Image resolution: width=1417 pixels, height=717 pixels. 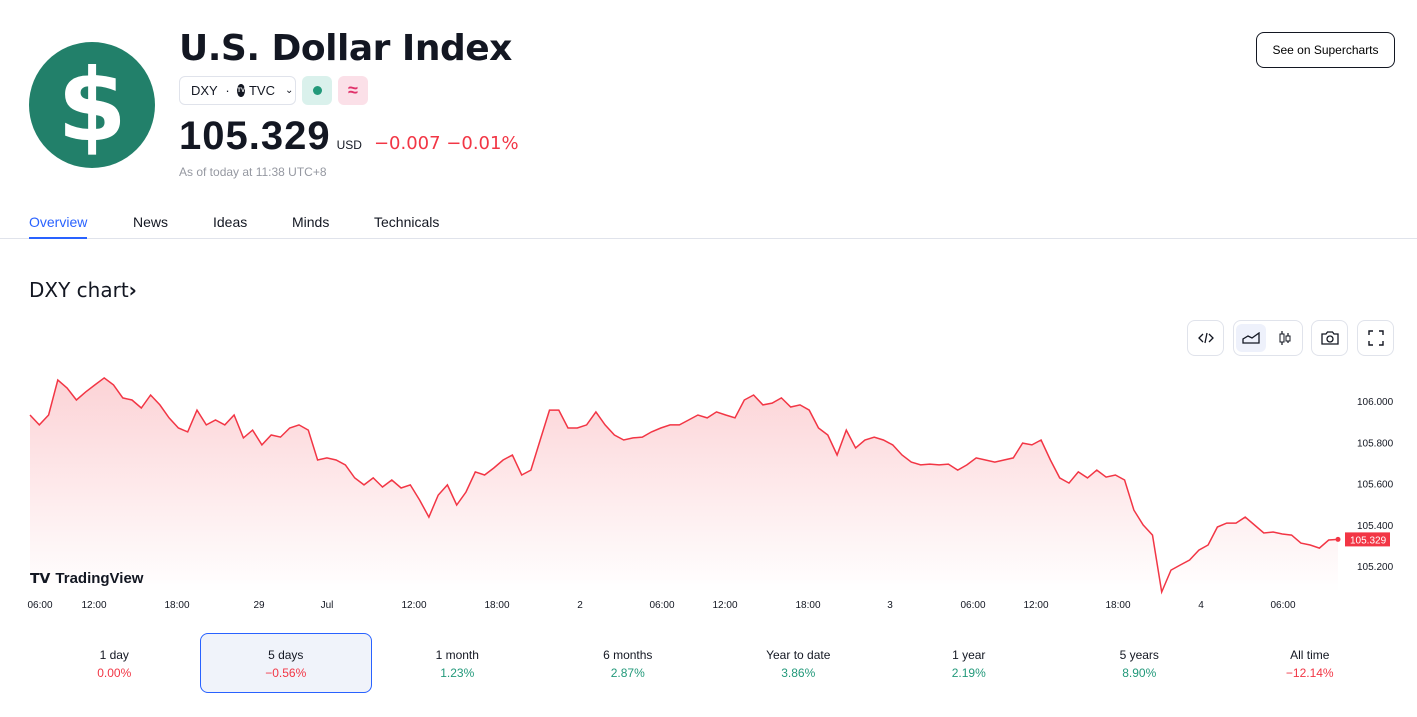 What do you see at coordinates (1310, 655) in the screenshot?
I see `period-label: All time` at bounding box center [1310, 655].